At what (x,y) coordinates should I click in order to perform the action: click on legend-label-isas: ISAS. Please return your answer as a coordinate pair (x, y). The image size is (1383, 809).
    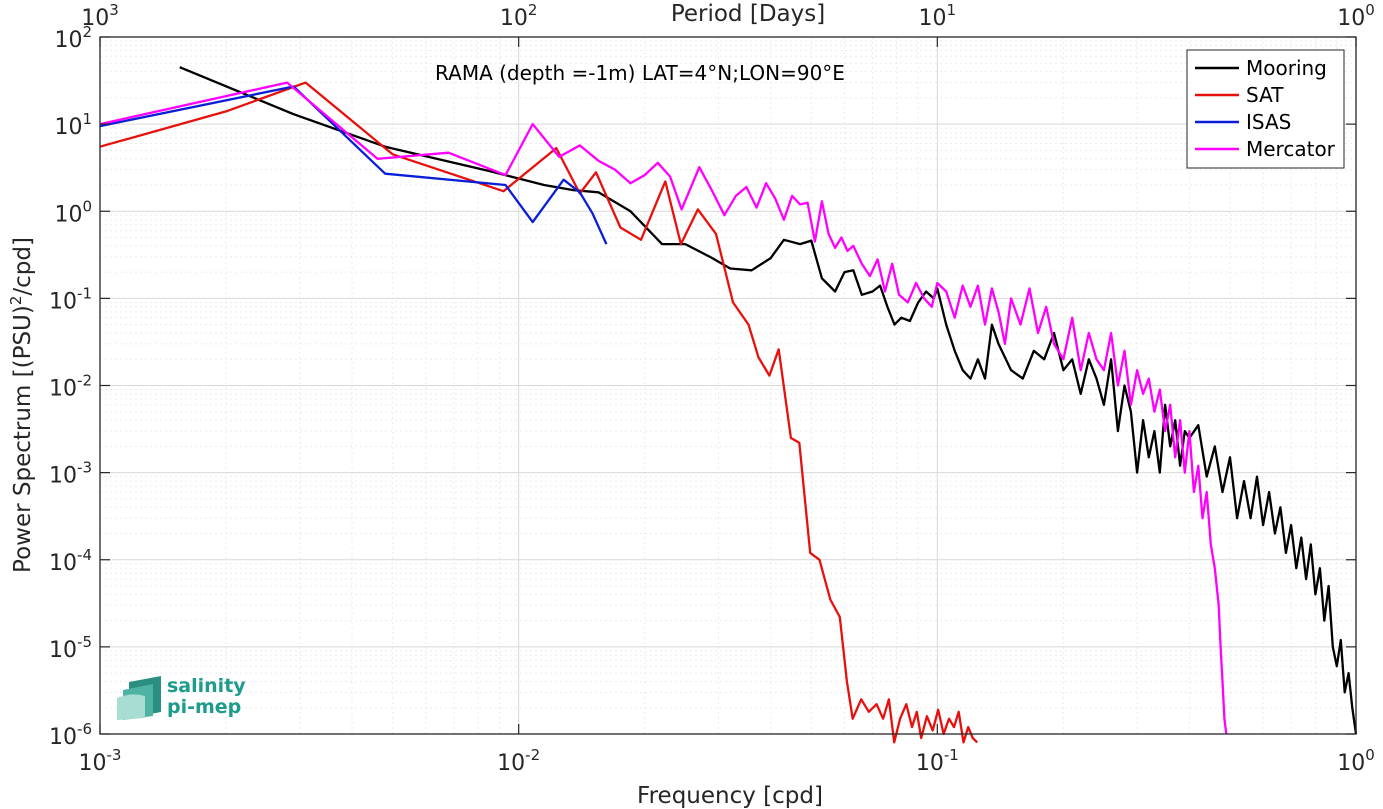
    Looking at the image, I should click on (1268, 122).